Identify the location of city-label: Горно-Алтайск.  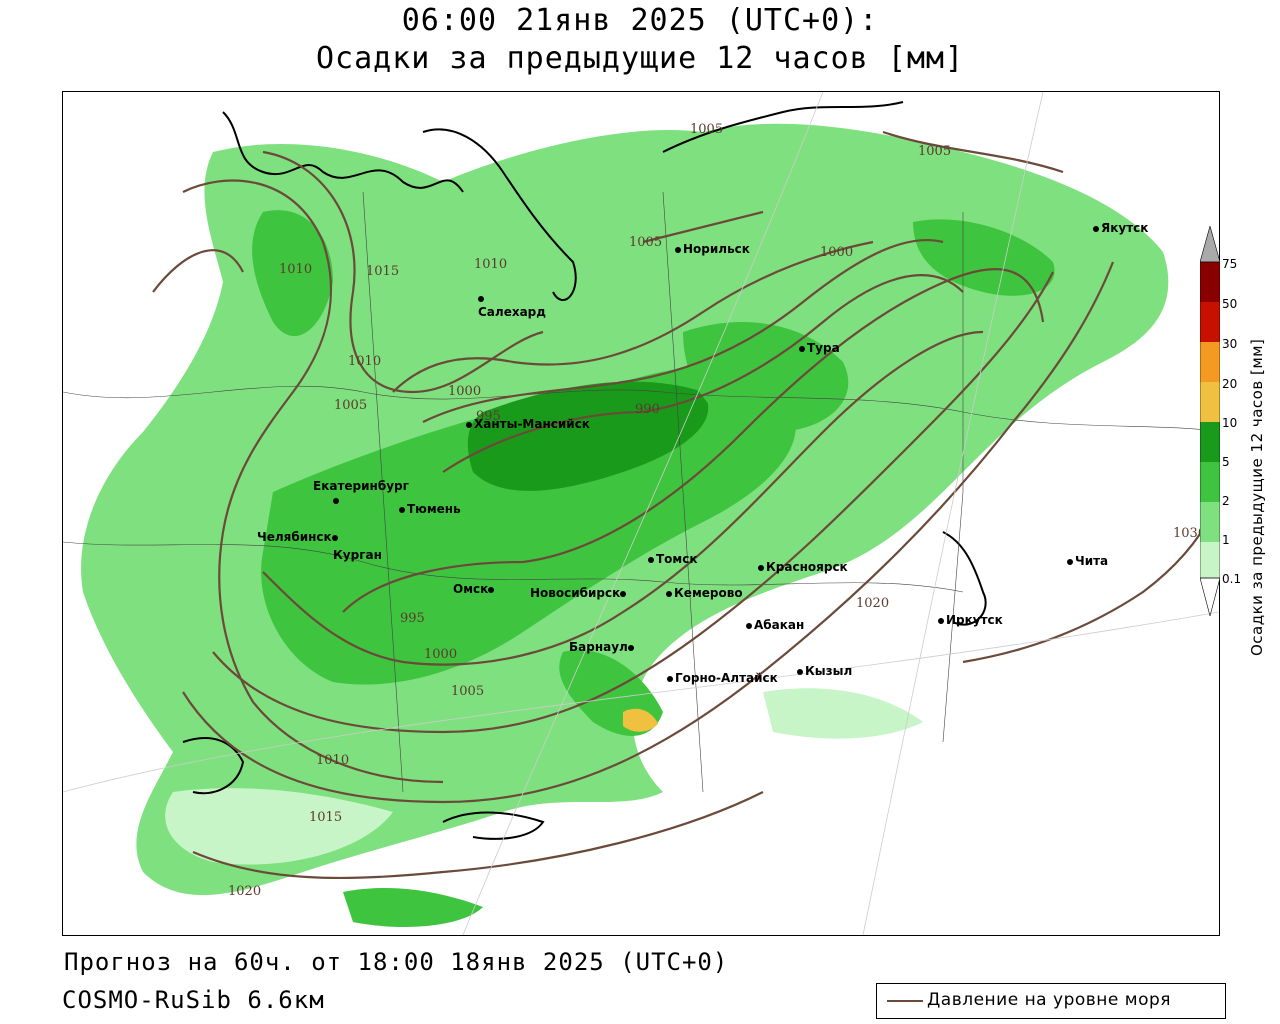
(722, 678).